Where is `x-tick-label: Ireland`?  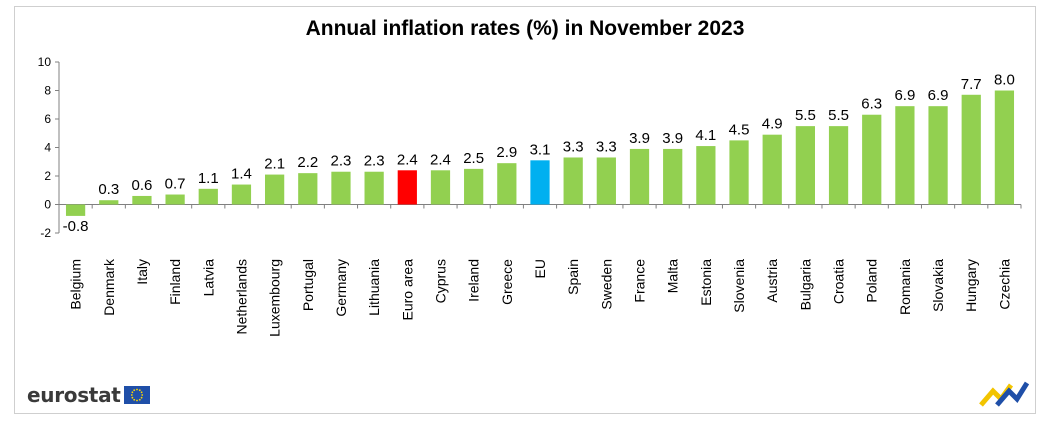 x-tick-label: Ireland is located at coordinates (474, 280).